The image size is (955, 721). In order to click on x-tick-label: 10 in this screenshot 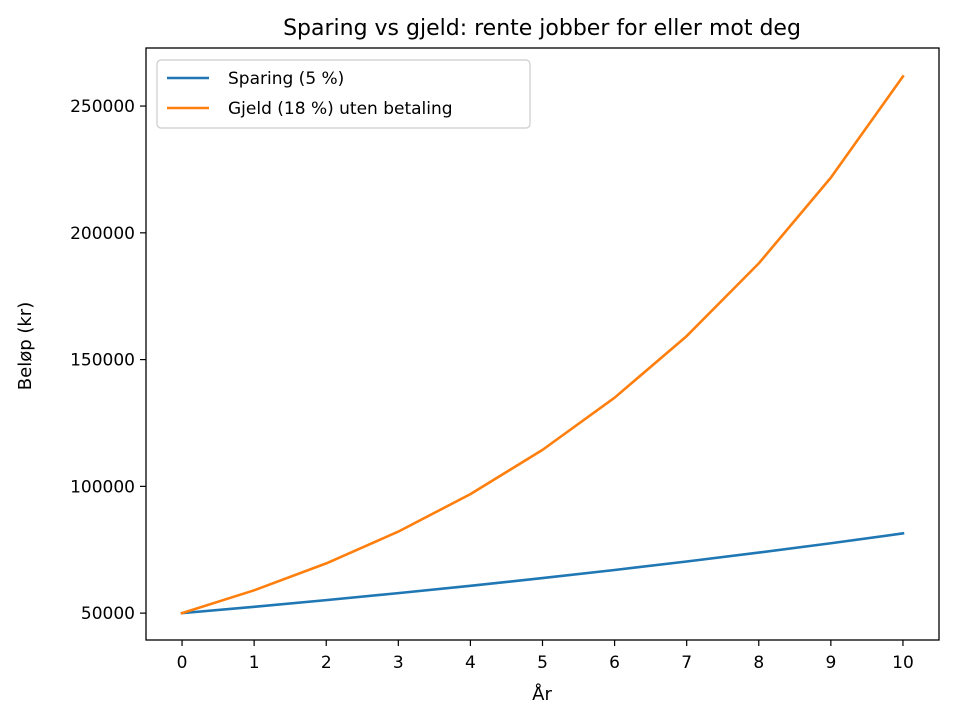, I will do `click(903, 663)`.